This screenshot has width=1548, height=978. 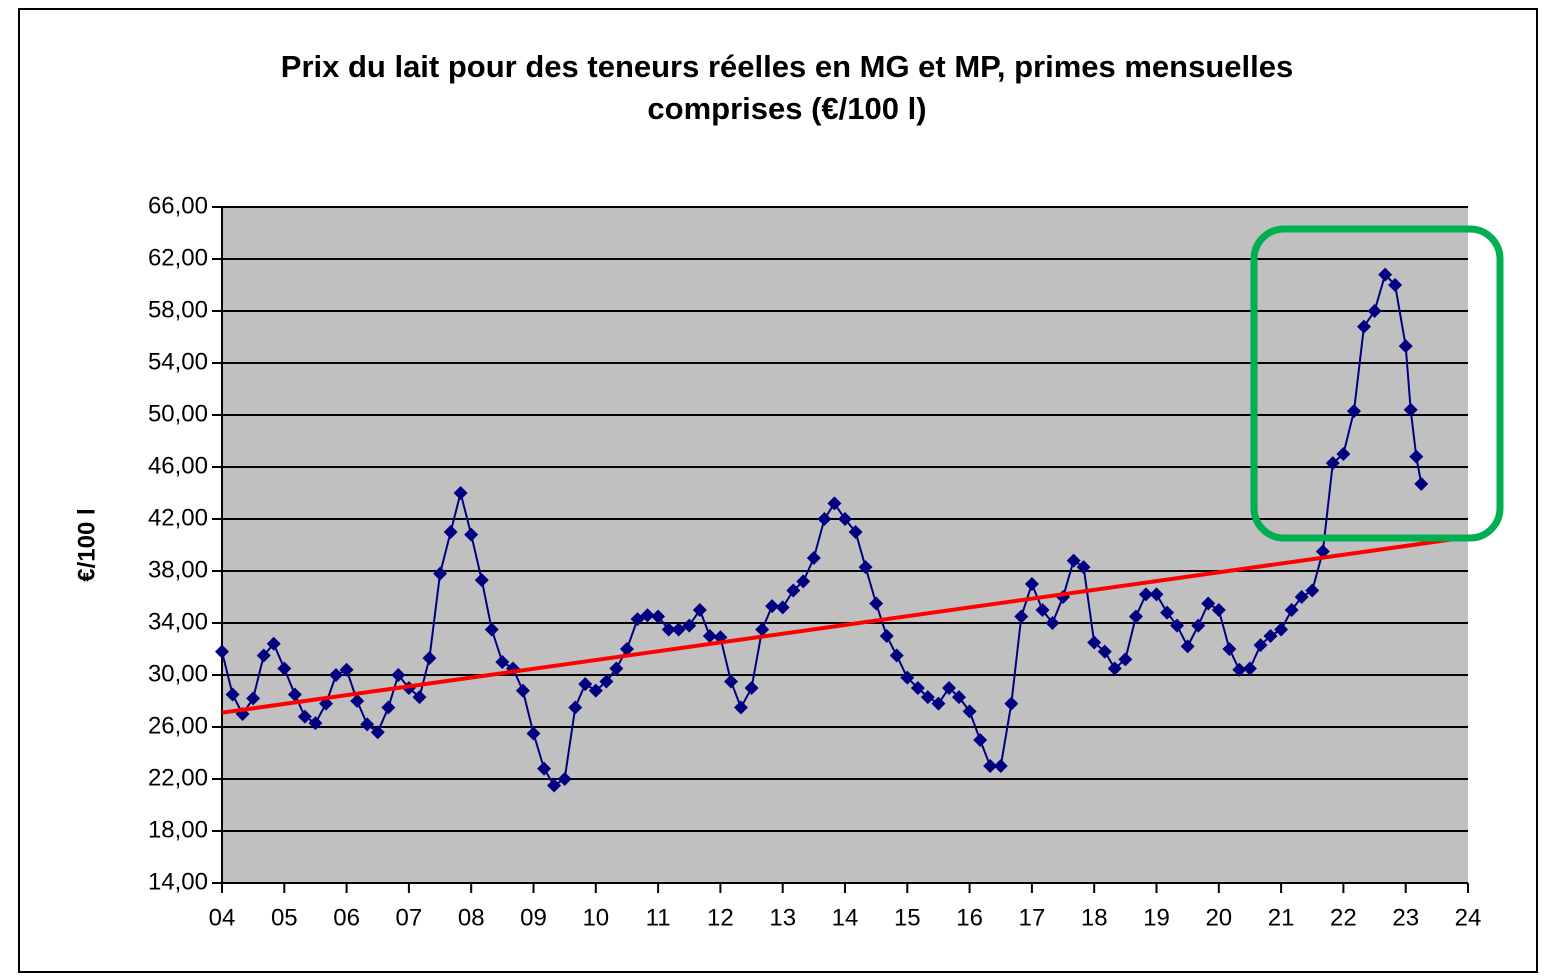 What do you see at coordinates (178, 881) in the screenshot?
I see `y-tick-label: 14,00` at bounding box center [178, 881].